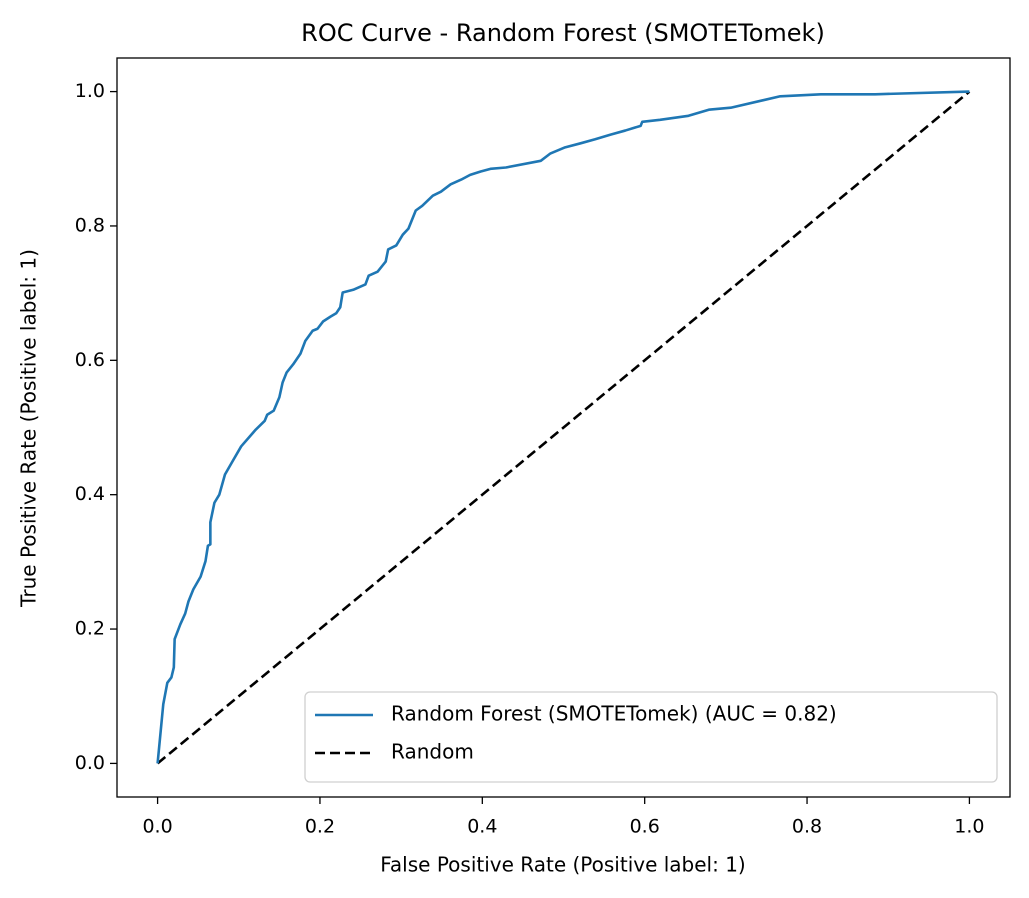 Image resolution: width=1029 pixels, height=898 pixels. I want to click on legend-label: Random Forest (SMOTETomek) (AUC = 0.82), so click(614, 714).